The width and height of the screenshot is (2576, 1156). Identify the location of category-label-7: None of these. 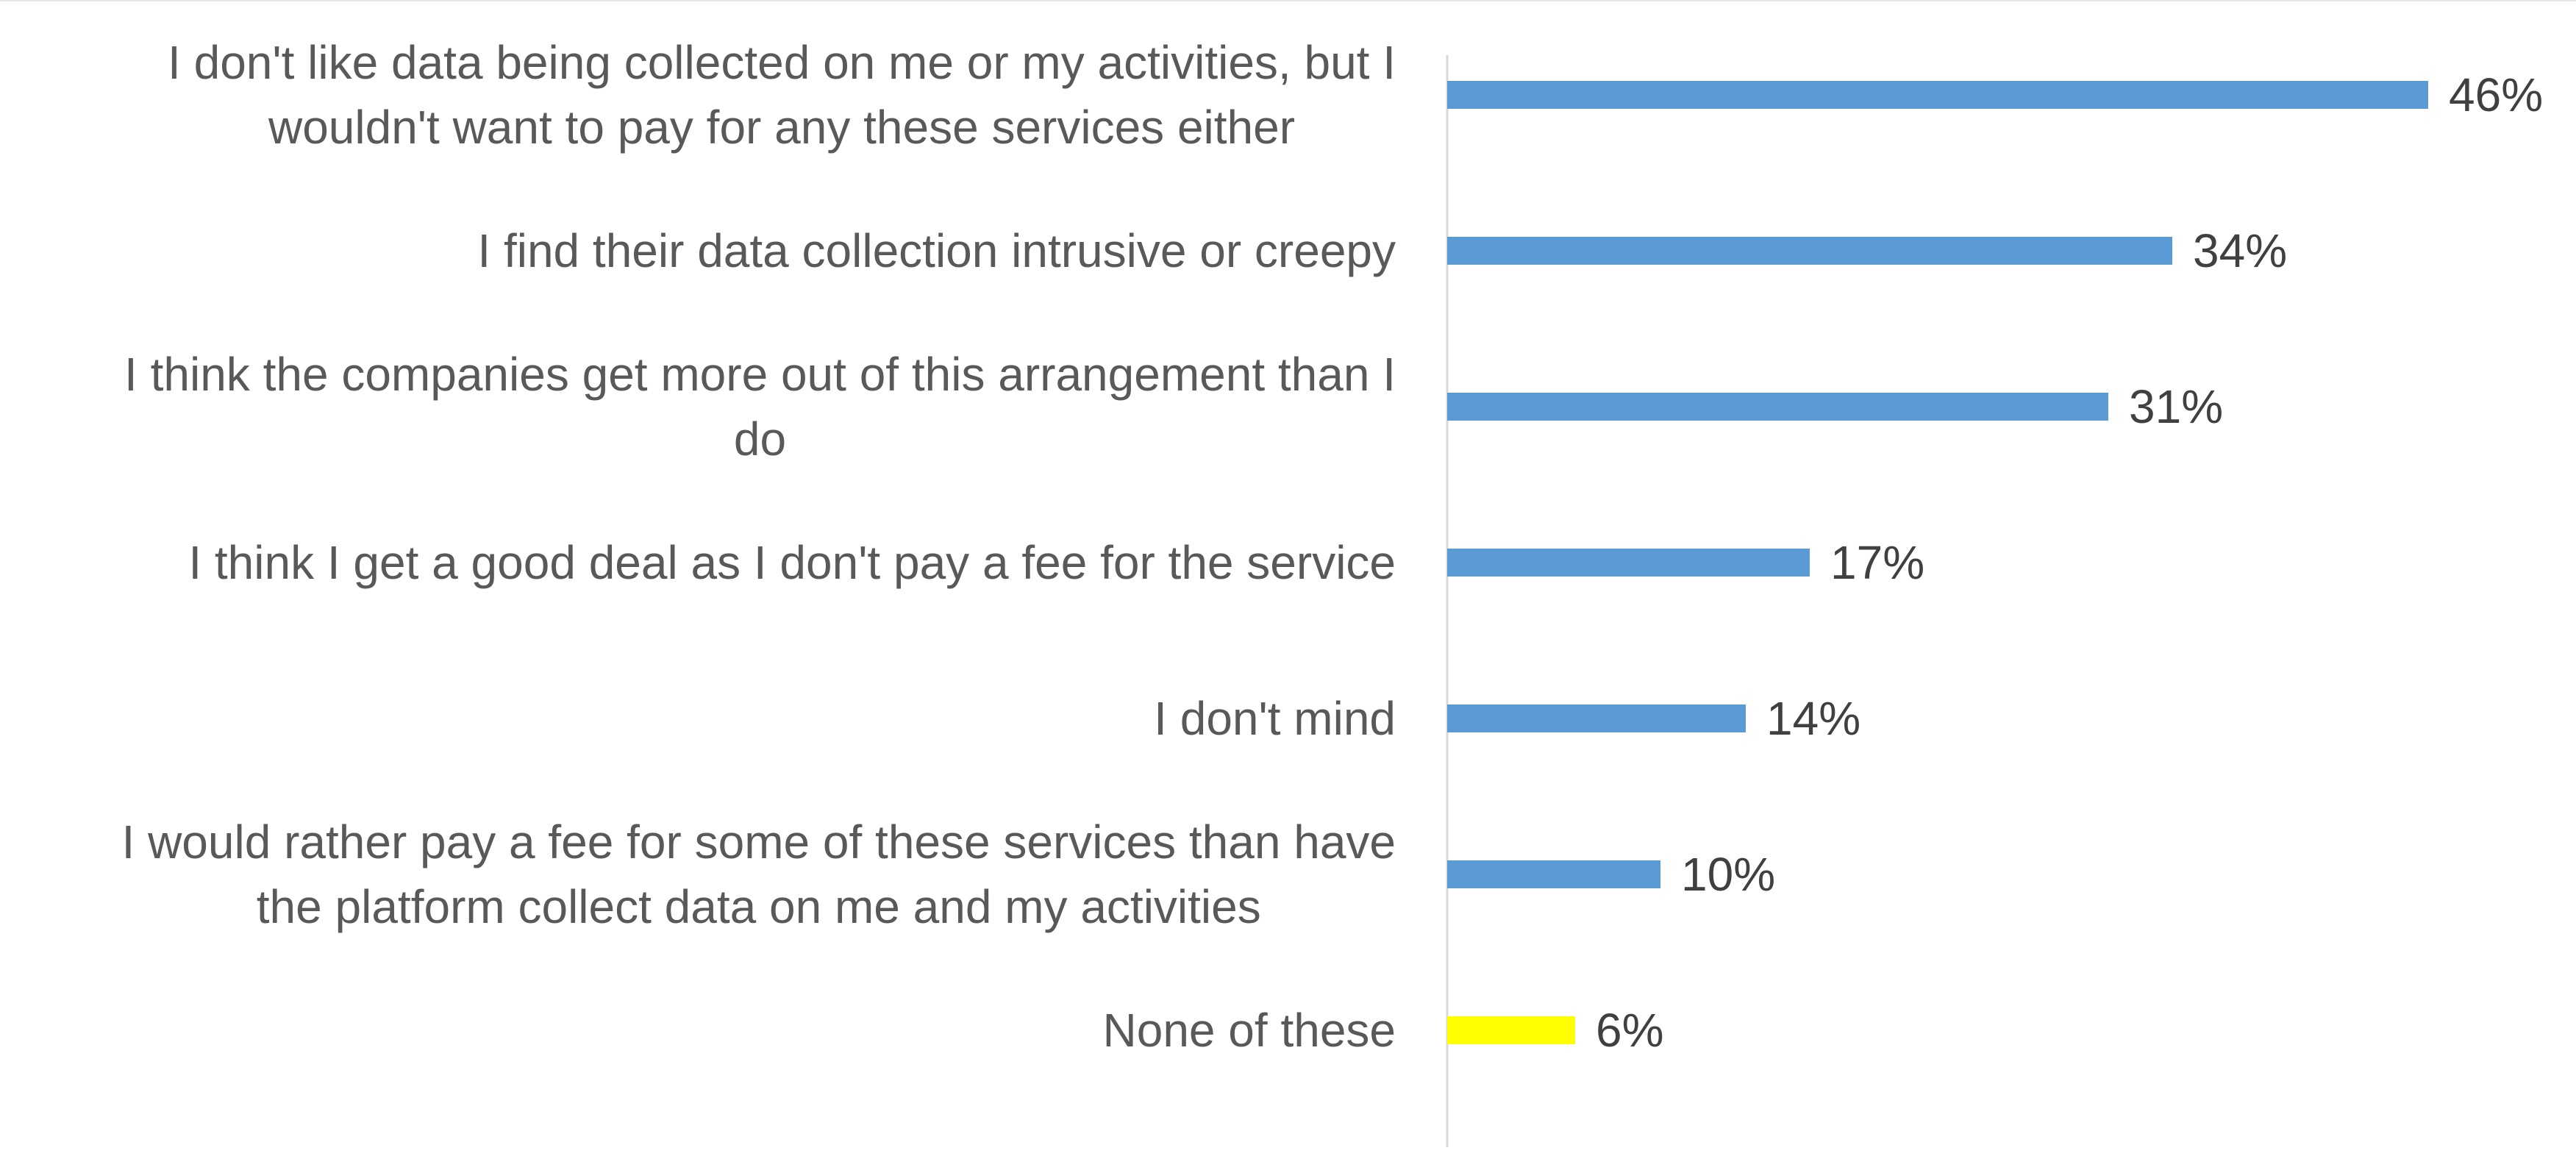
(1249, 1030).